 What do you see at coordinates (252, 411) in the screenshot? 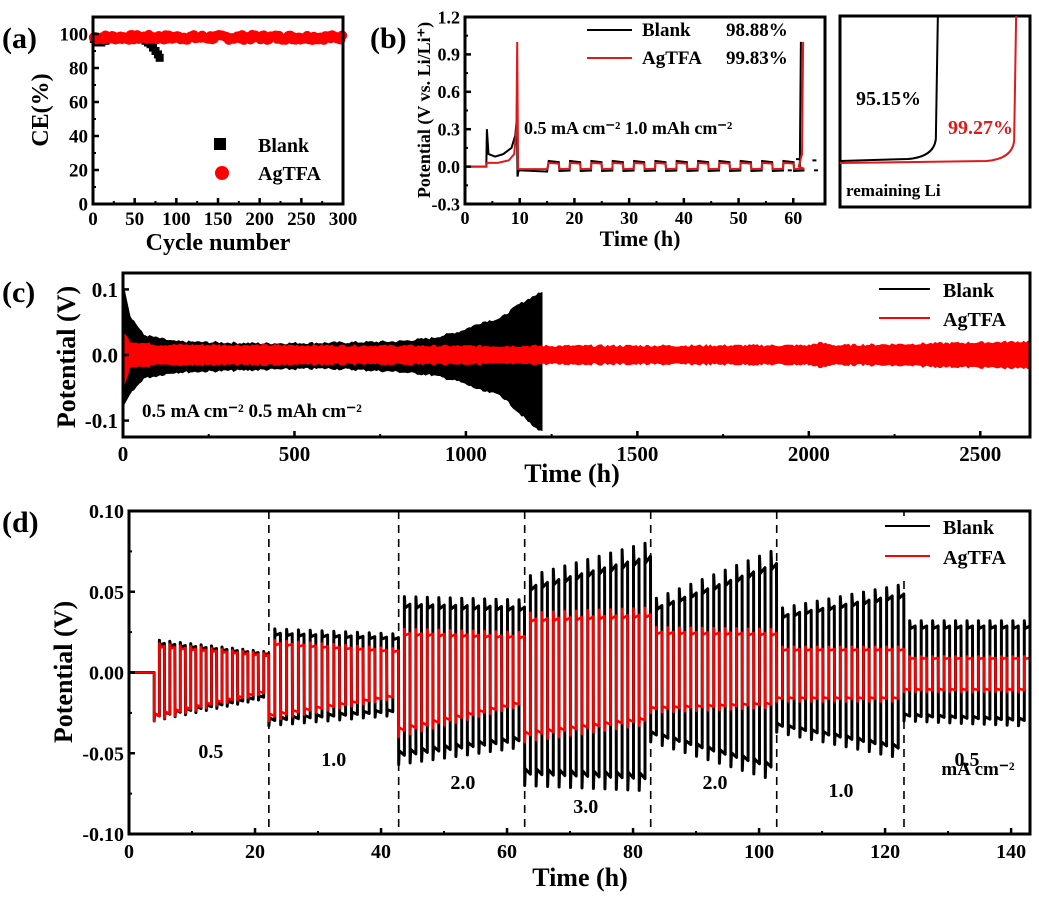
I see `panel-c-annotation: 0.5 mA cm⁻² 0.5 mAh cm⁻²` at bounding box center [252, 411].